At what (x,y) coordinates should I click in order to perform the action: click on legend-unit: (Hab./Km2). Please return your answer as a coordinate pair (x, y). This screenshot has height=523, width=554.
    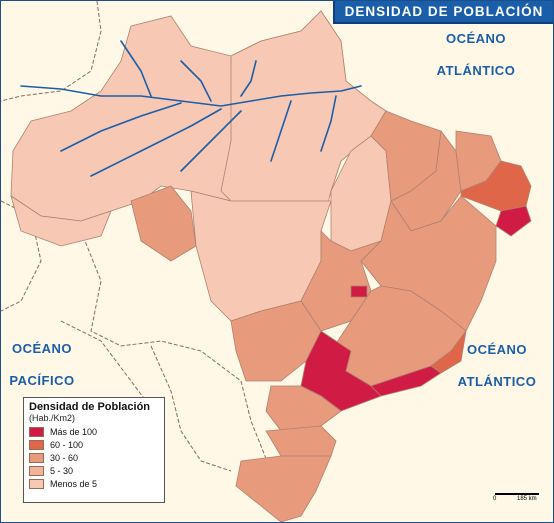
    Looking at the image, I should click on (52, 418).